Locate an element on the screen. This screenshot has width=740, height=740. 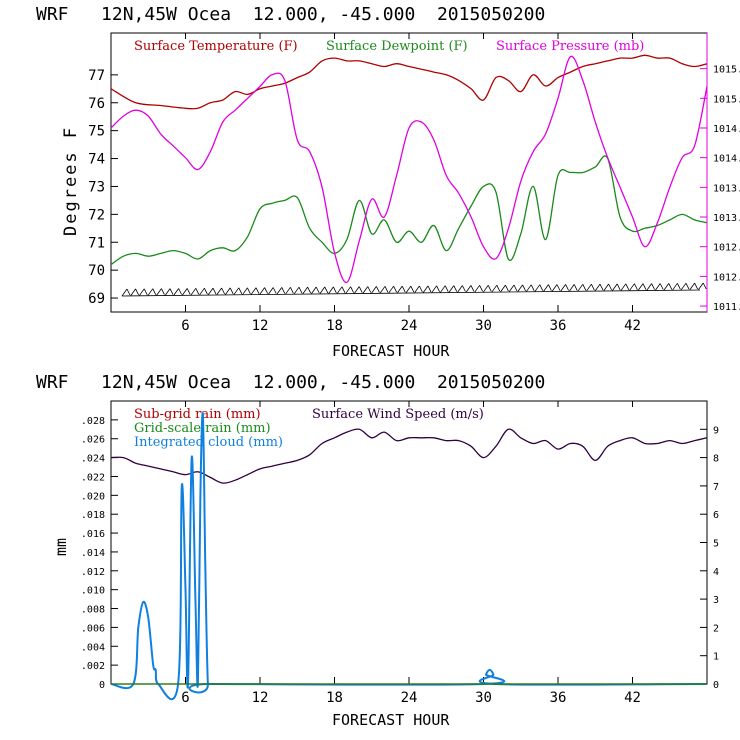
wind-barb-baseline is located at coordinates (411, 293).